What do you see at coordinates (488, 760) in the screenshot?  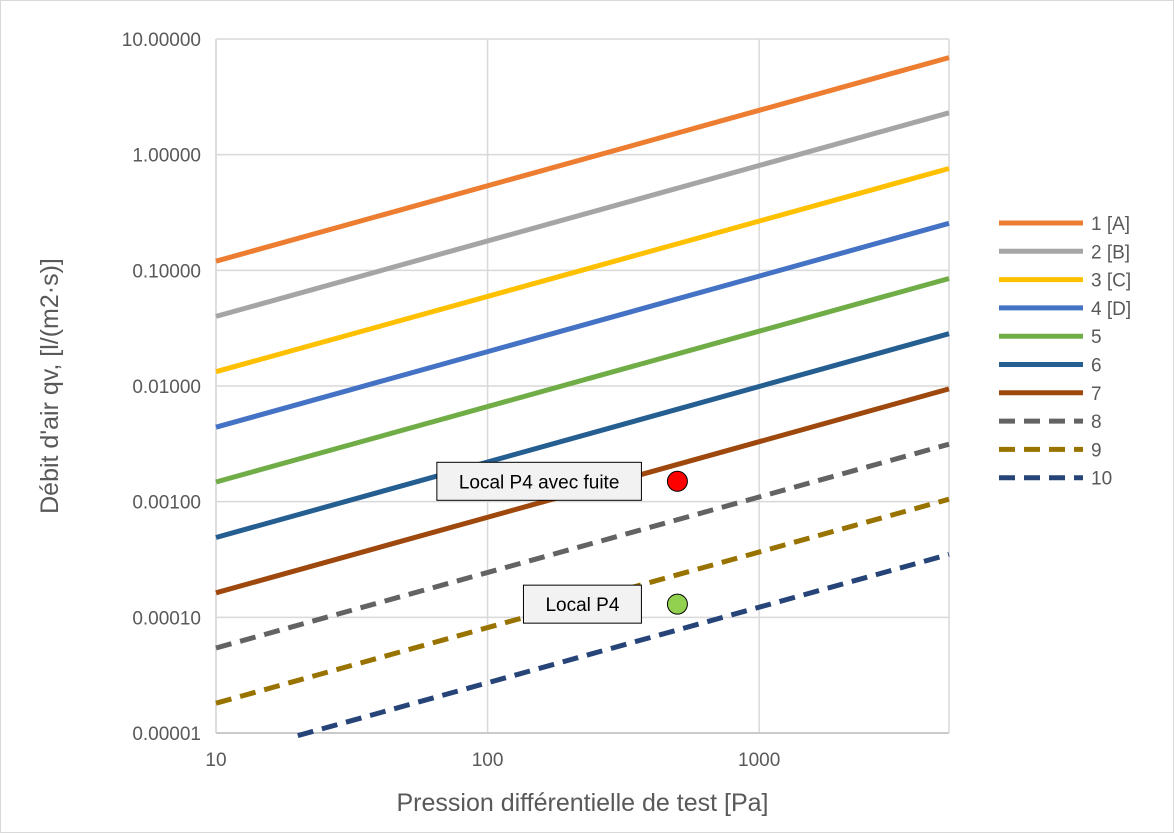 I see `x-tick-label: 100` at bounding box center [488, 760].